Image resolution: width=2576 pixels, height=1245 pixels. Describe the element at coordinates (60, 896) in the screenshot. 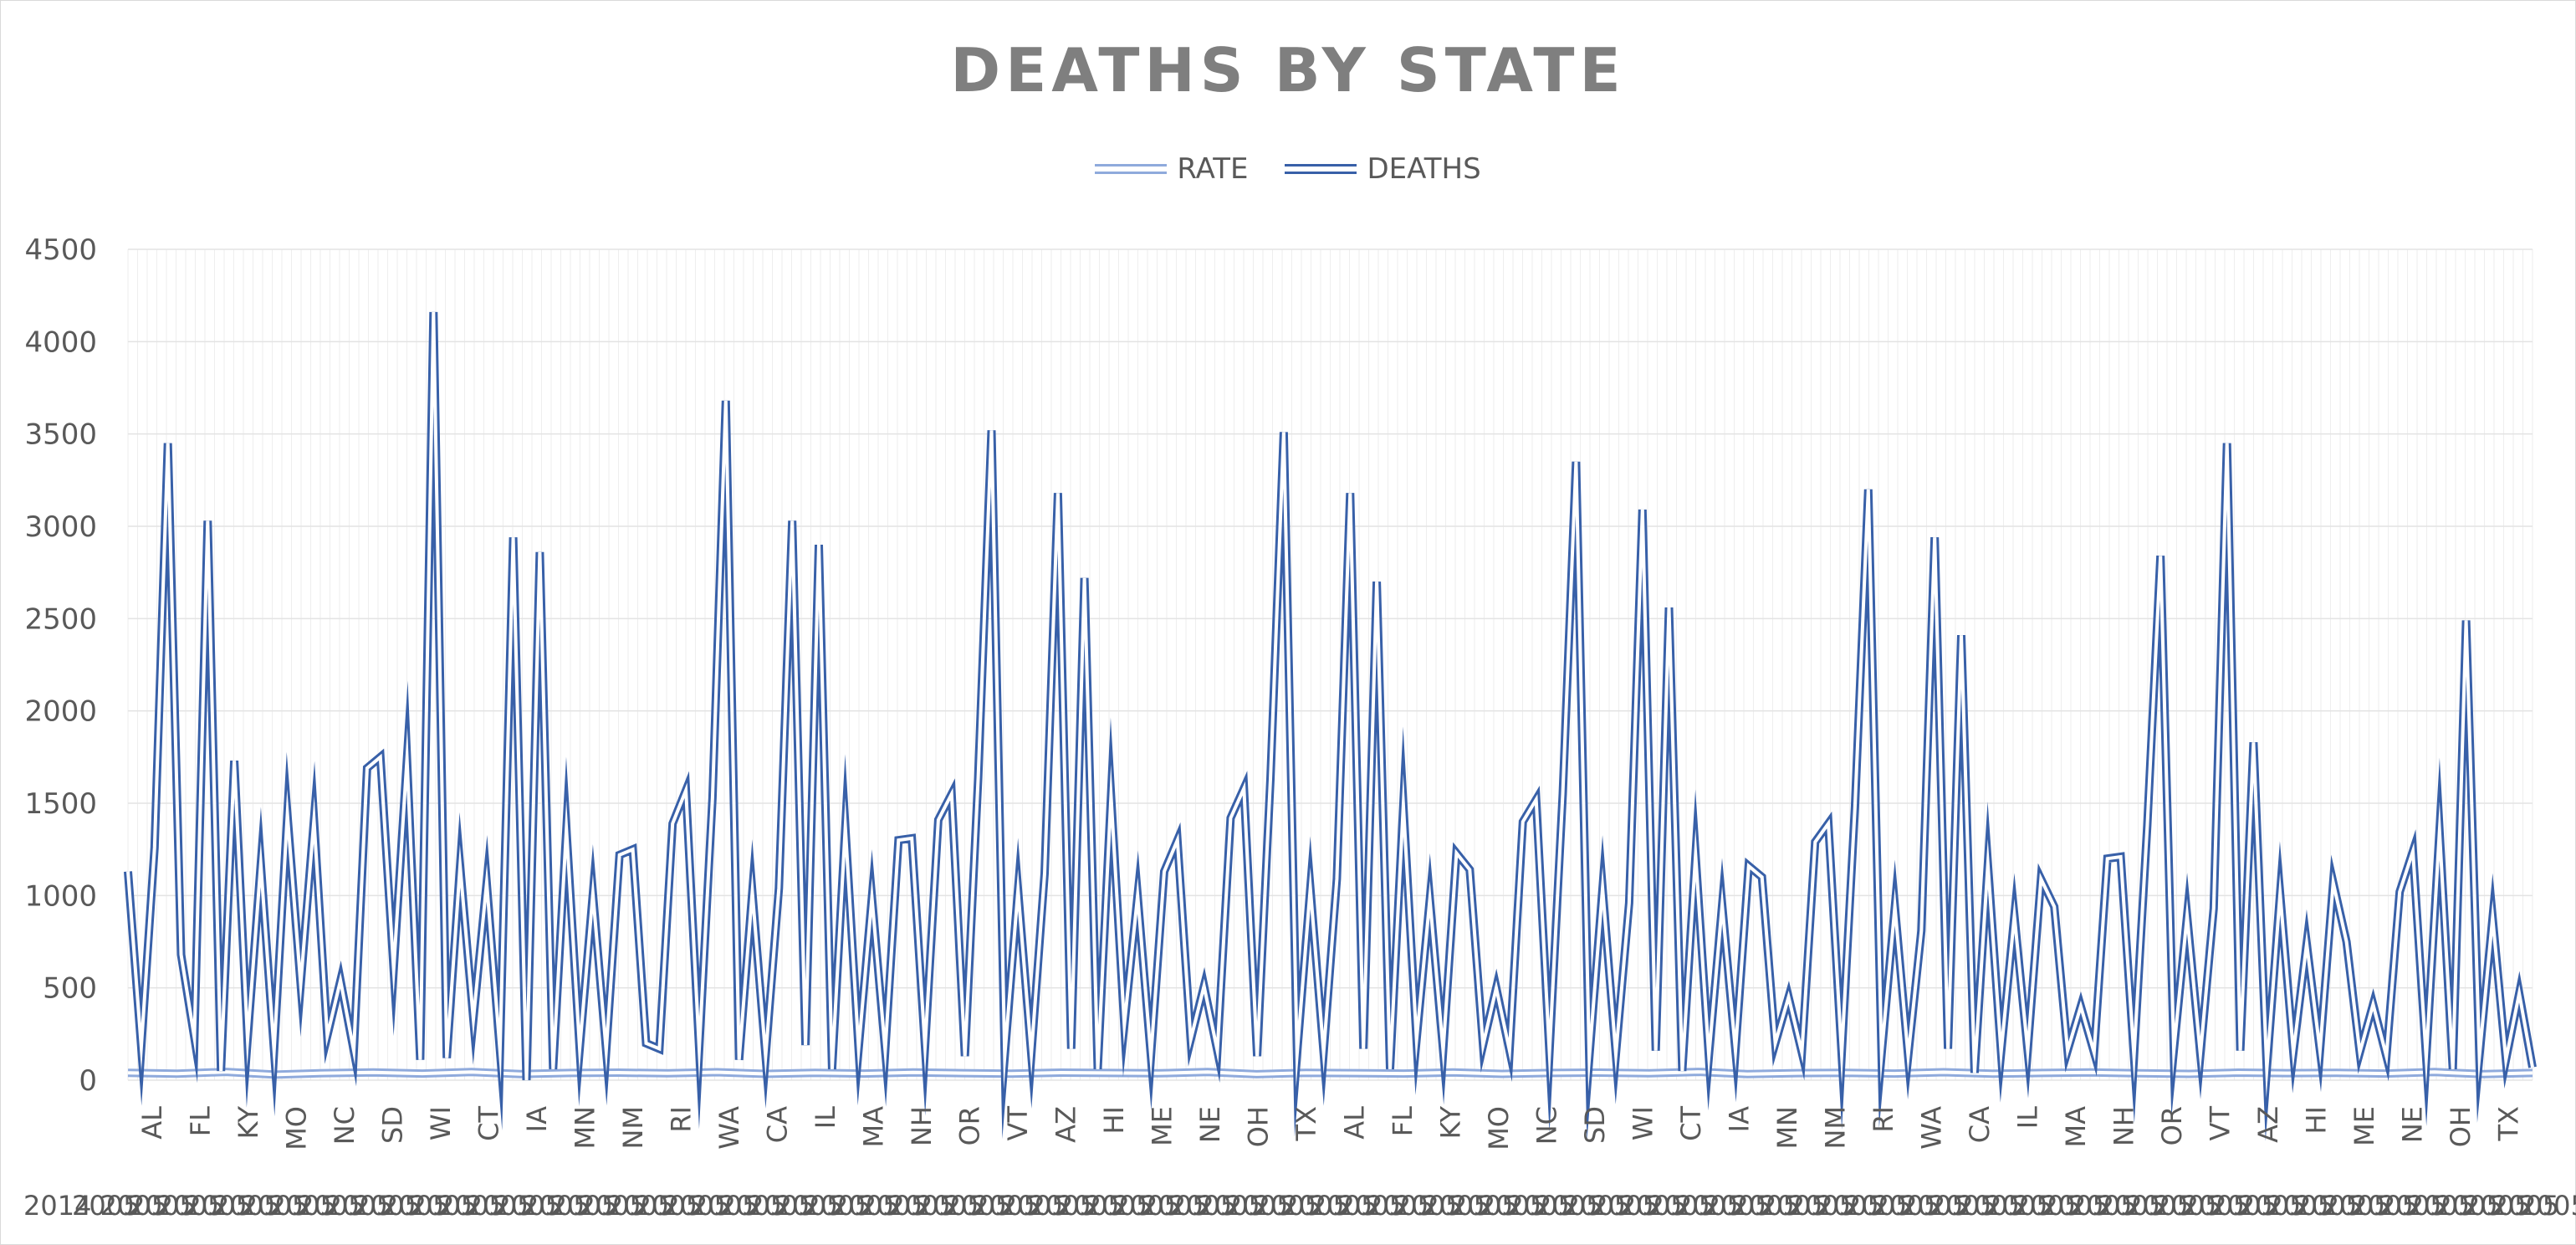

I see `y-tick-label: 1000` at that location.